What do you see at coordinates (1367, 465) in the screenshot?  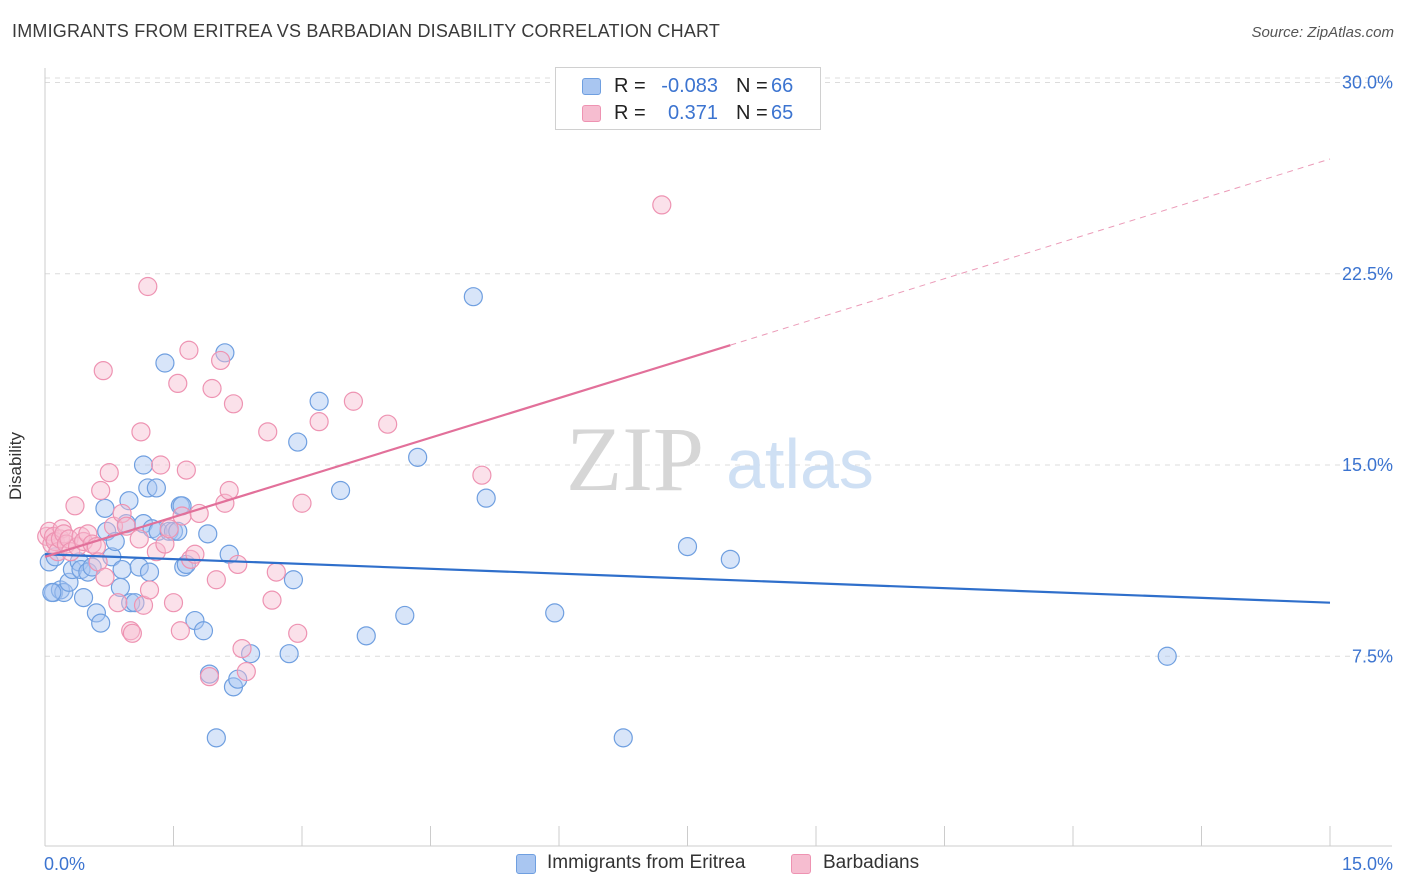 I see `y-tick-label: 15.0%` at bounding box center [1367, 465].